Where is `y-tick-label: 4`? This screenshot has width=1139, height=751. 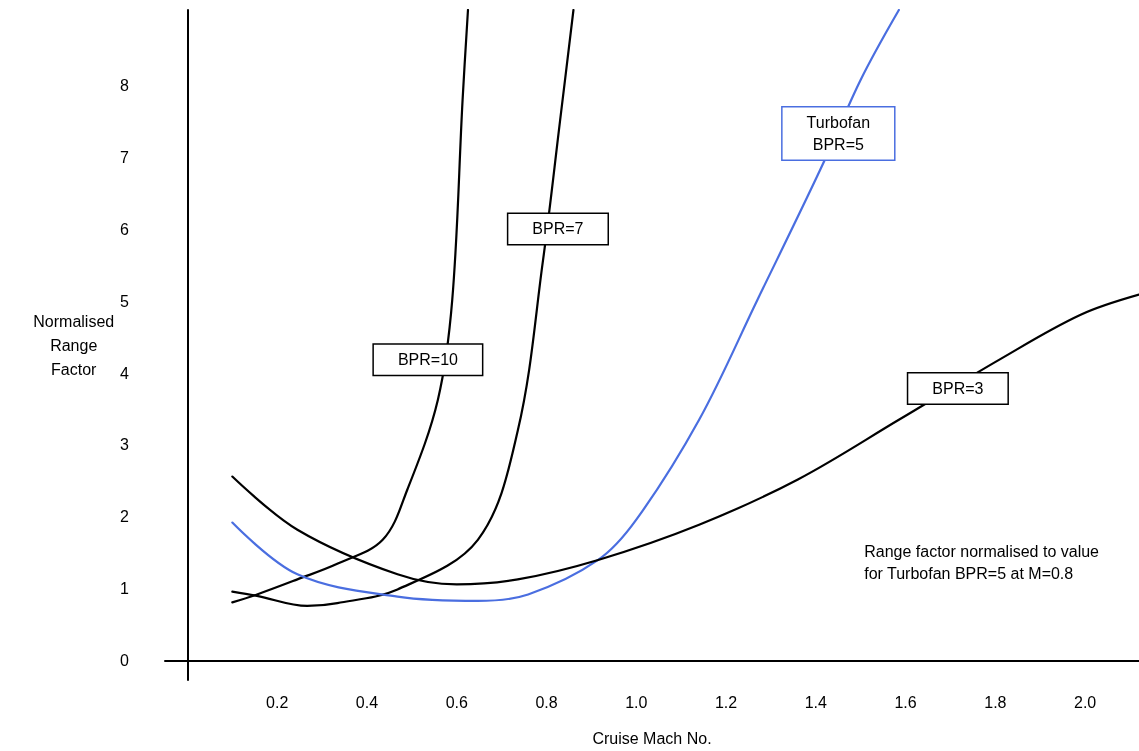 y-tick-label: 4 is located at coordinates (125, 373).